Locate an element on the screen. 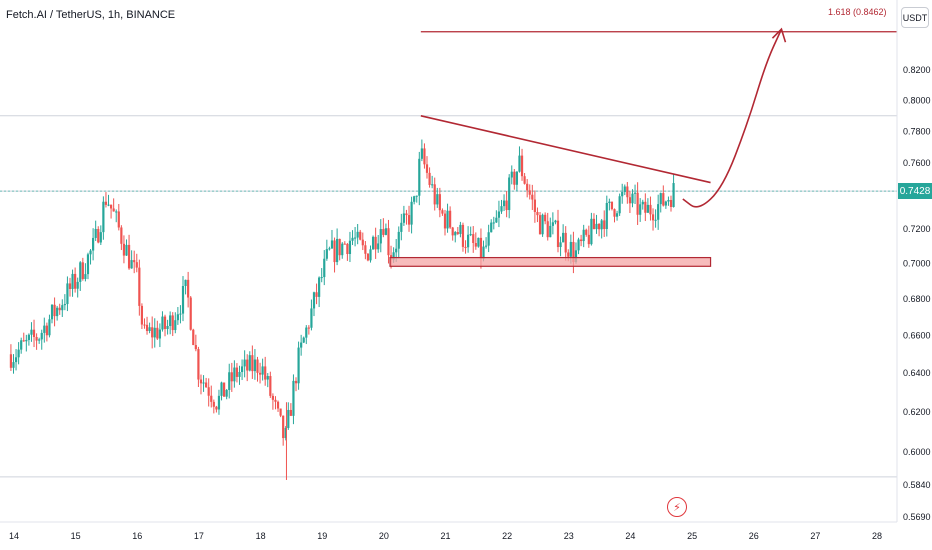 Image resolution: width=932 pixels, height=550 pixels. support-zone is located at coordinates (550, 261).